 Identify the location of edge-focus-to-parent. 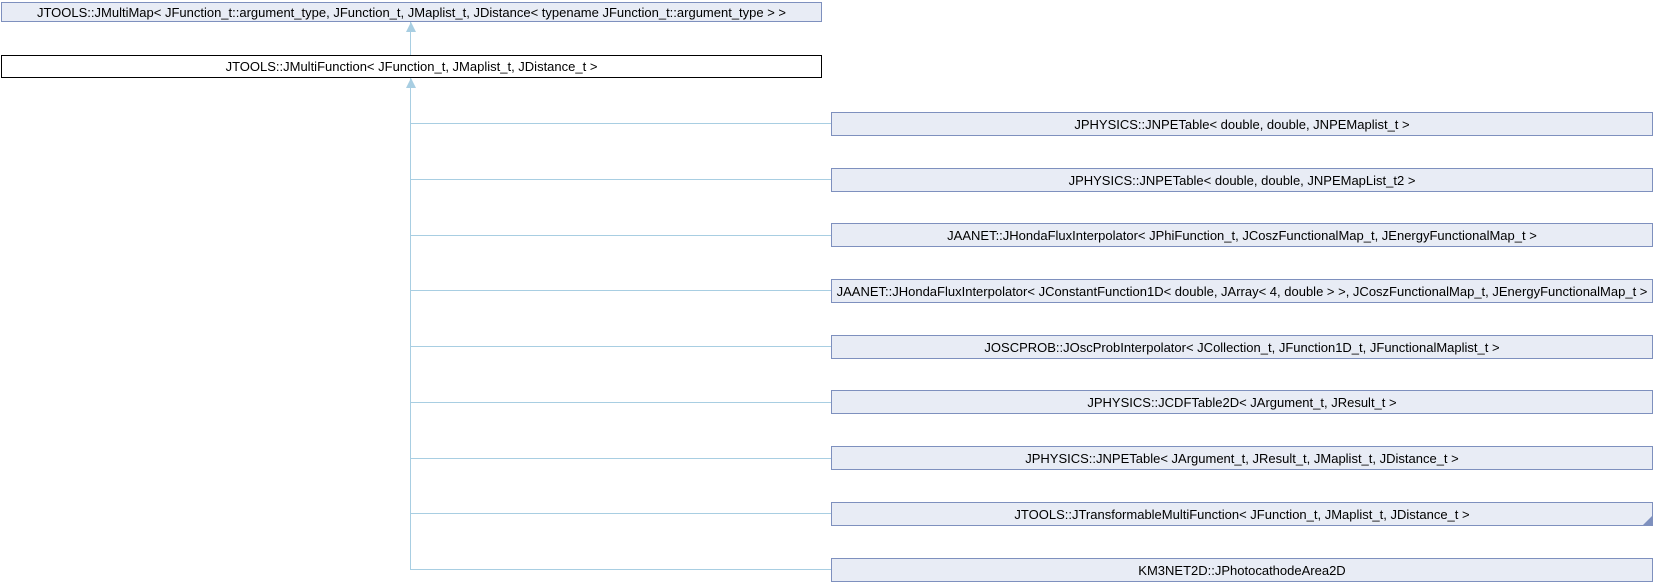
(410, 38).